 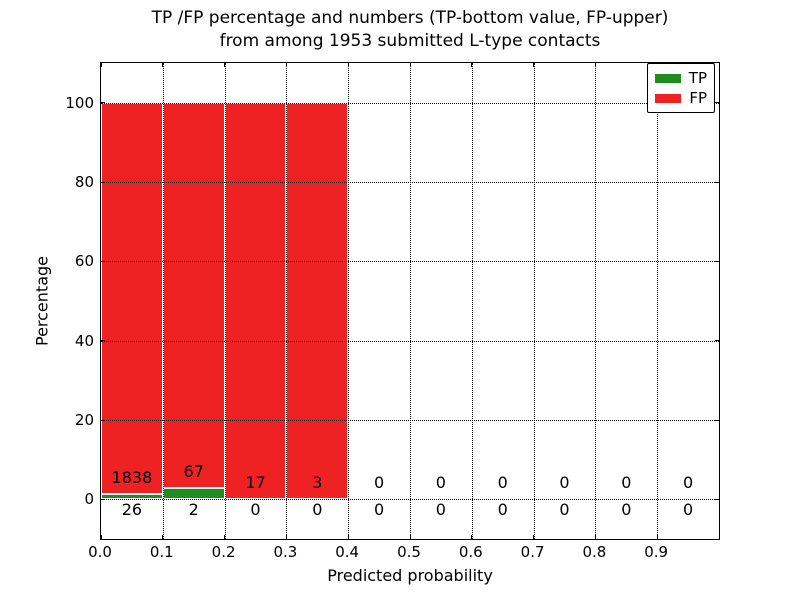 I want to click on x-axis-label: Predicted probability, so click(x=410, y=575).